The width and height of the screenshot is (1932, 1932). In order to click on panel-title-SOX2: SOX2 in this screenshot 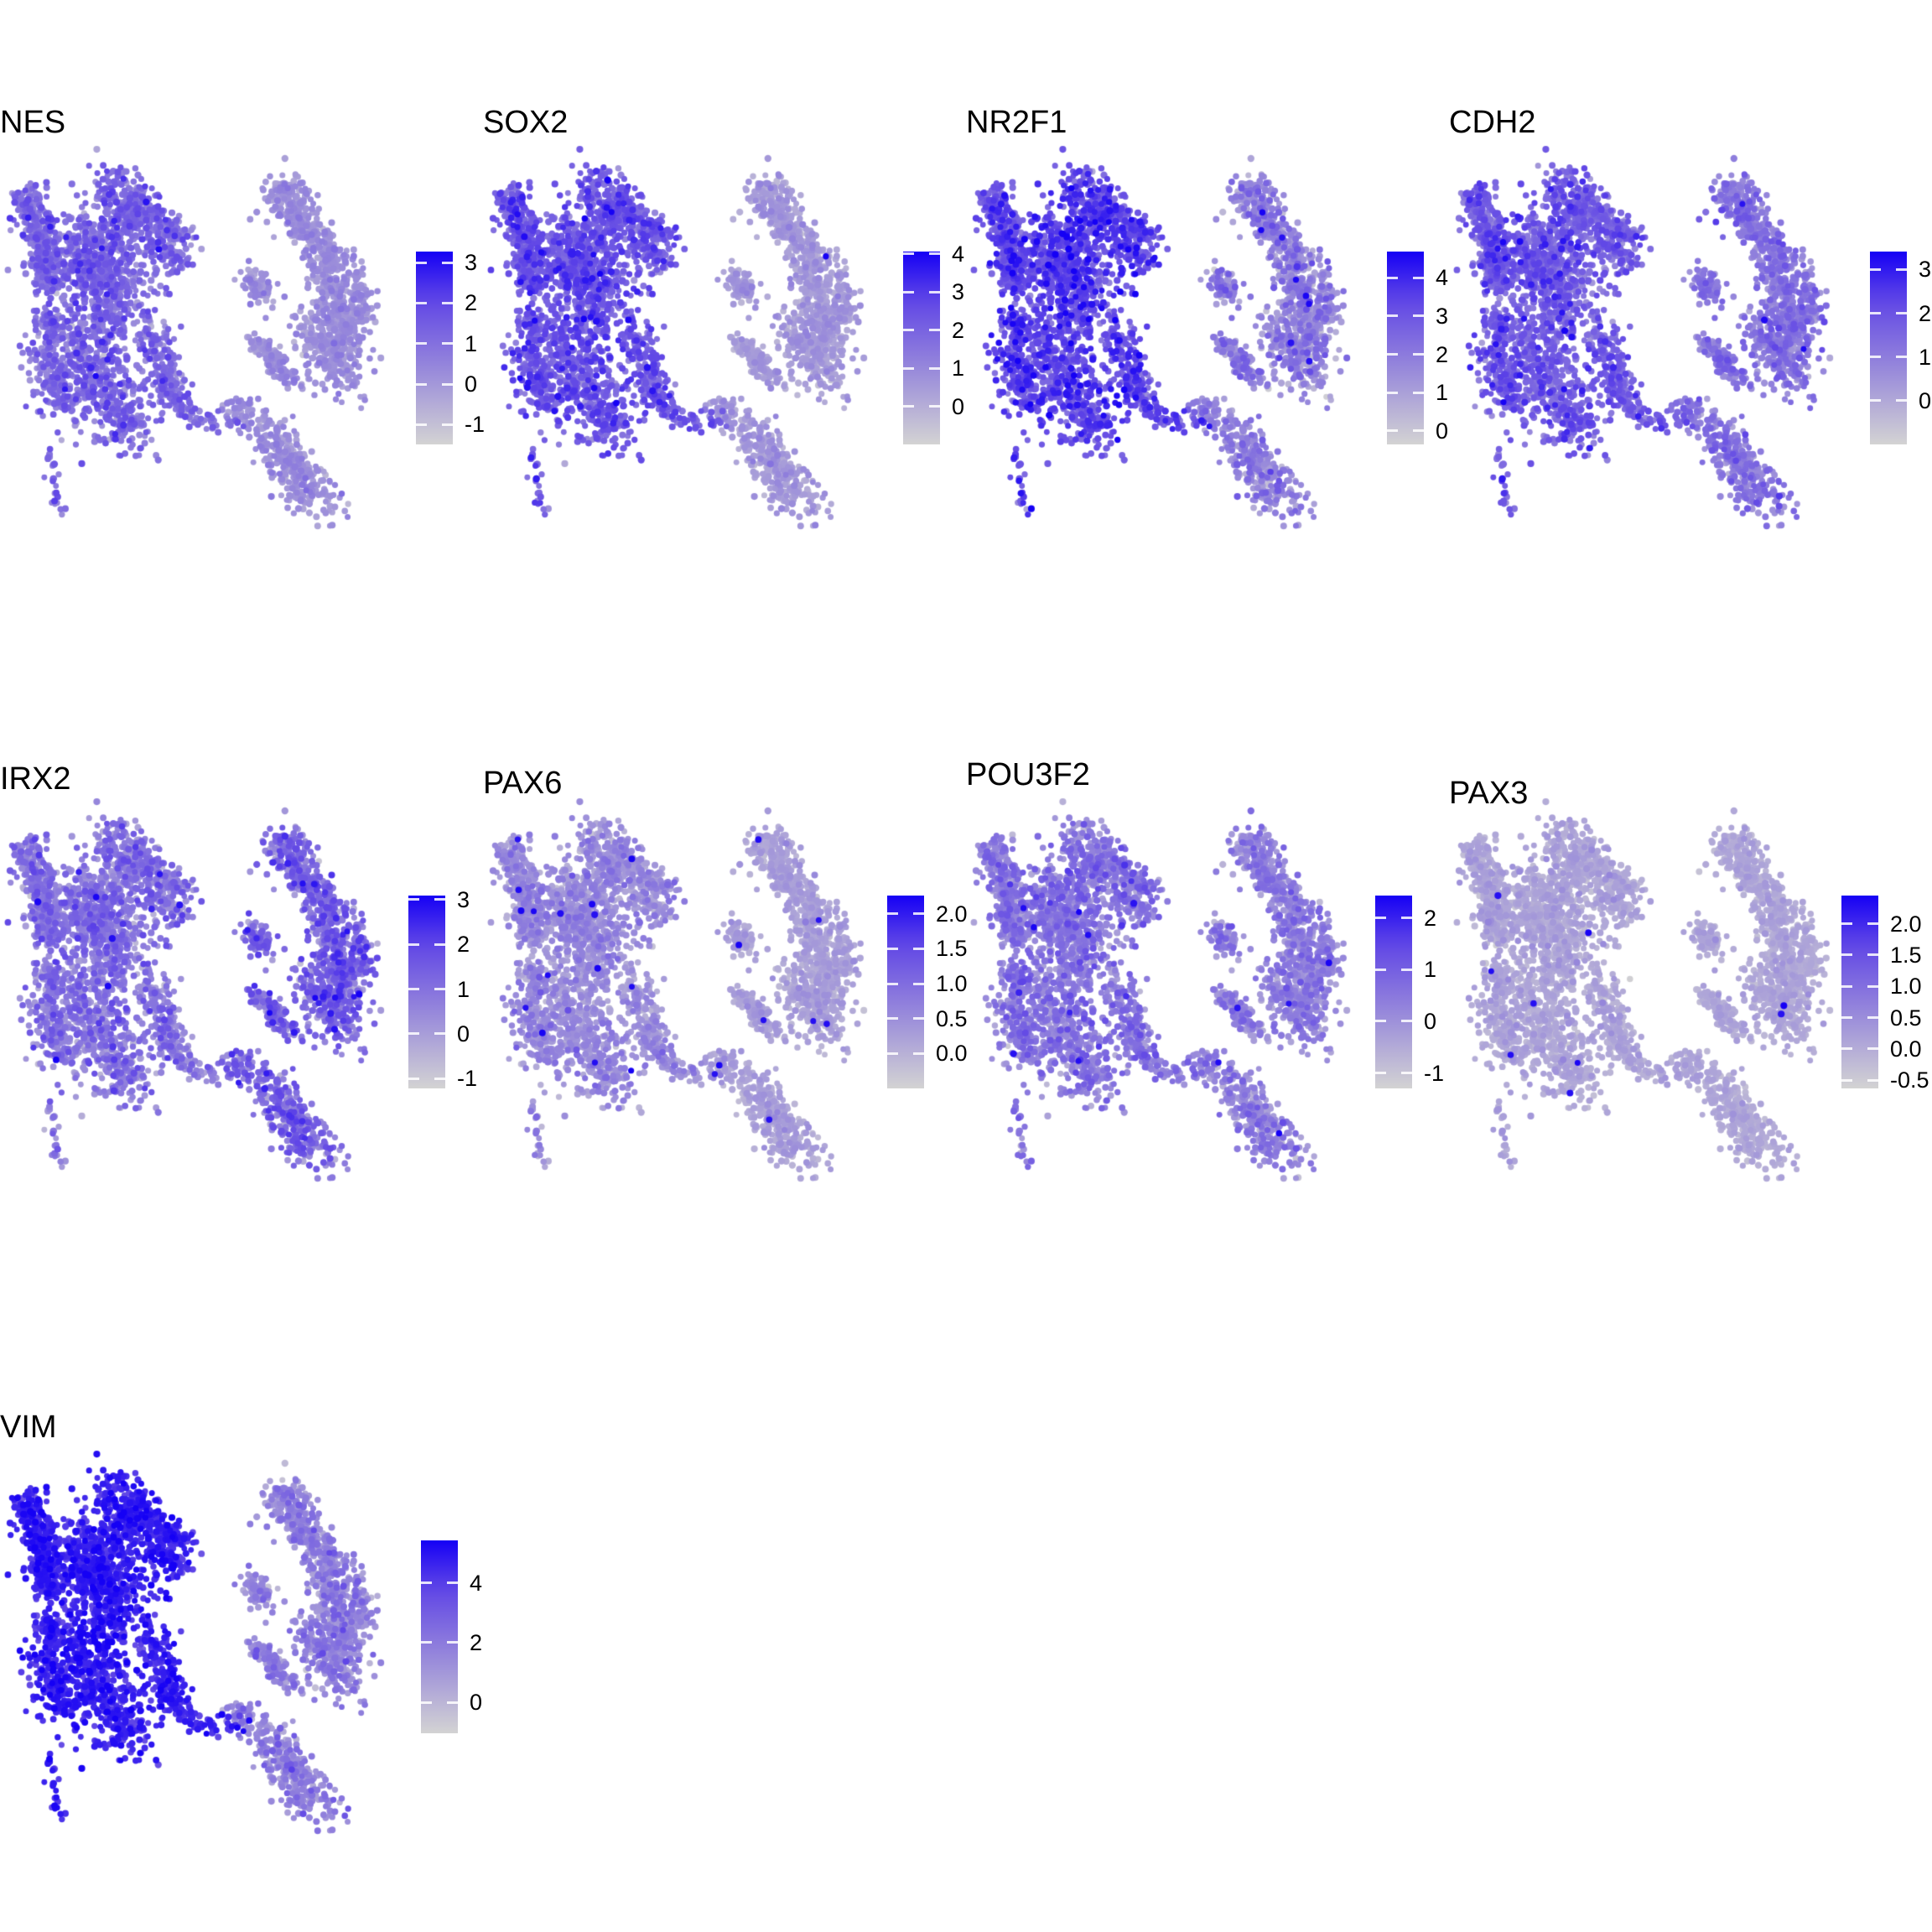, I will do `click(526, 122)`.